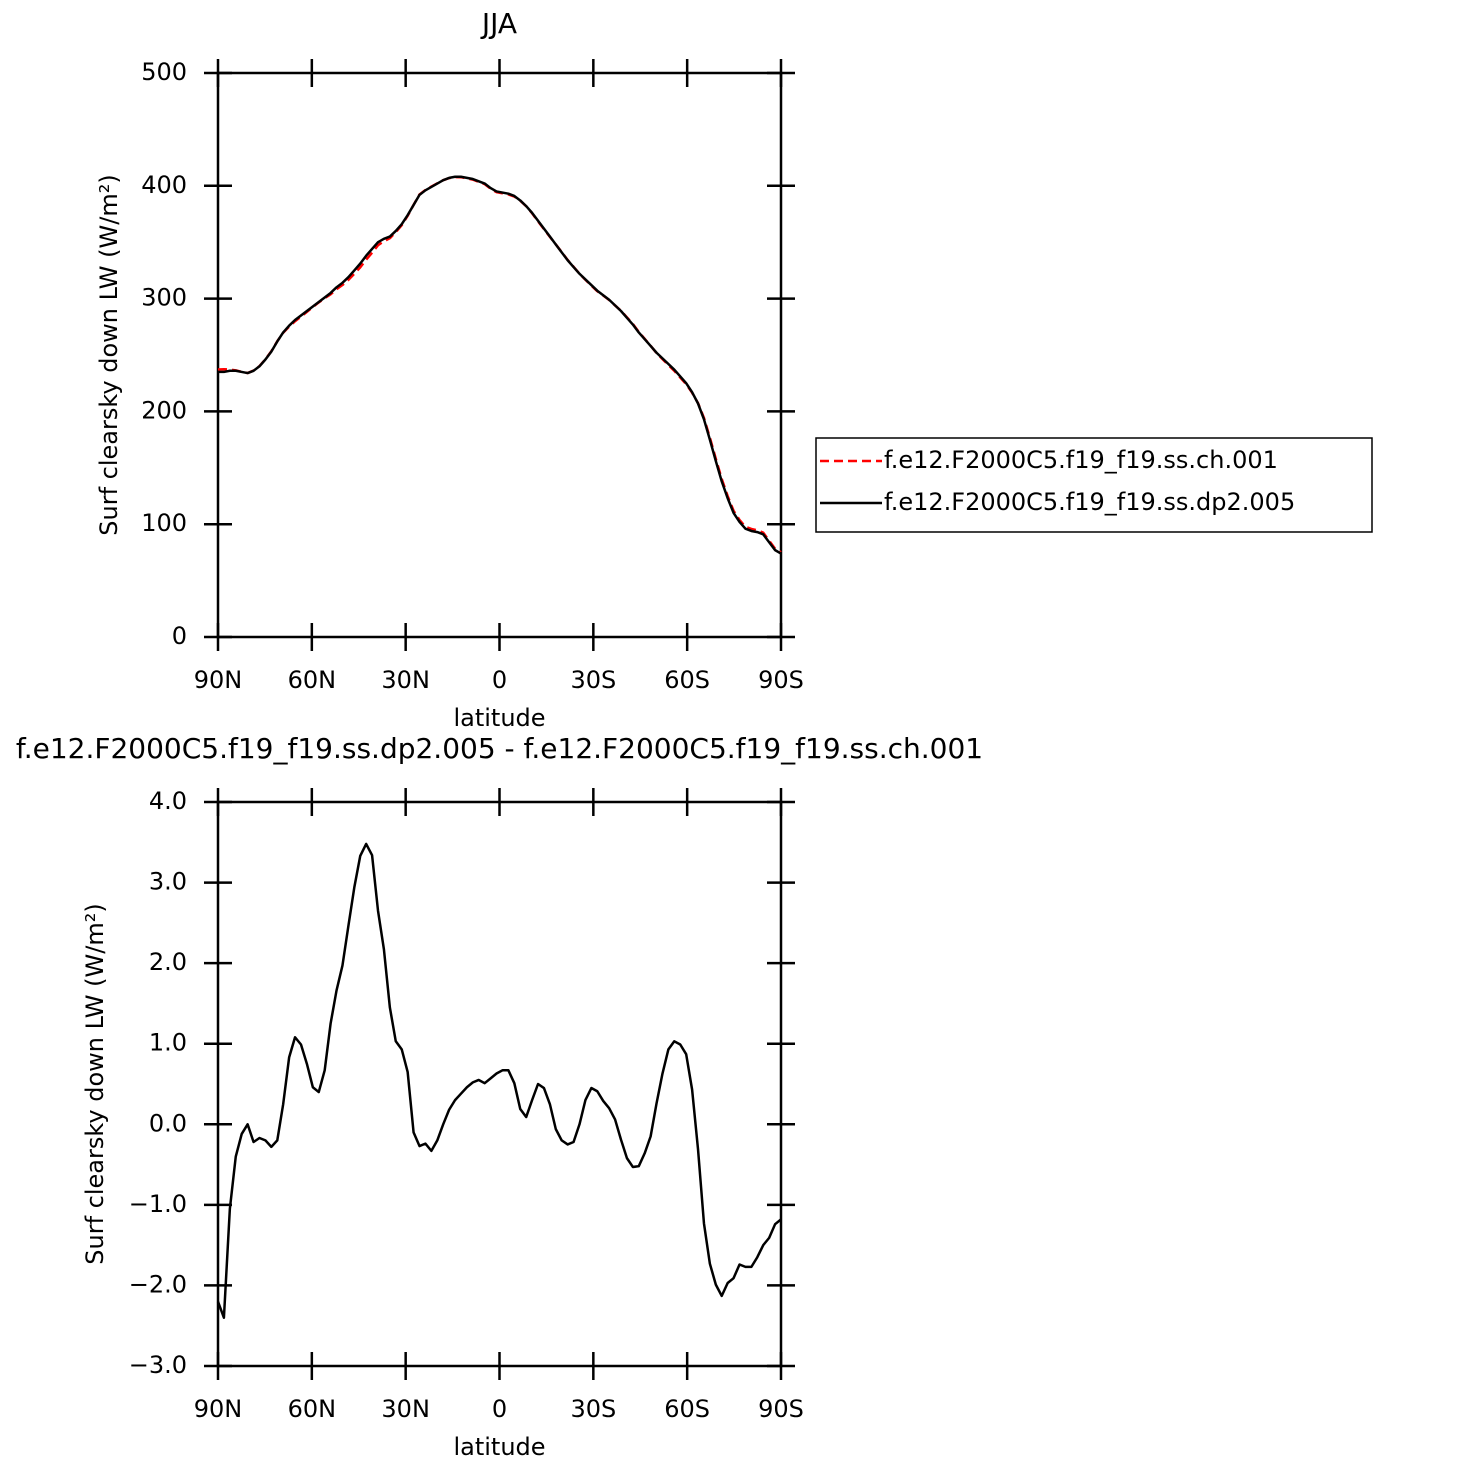 The height and width of the screenshot is (1469, 1467). I want to click on y-tick-label: −2.0, so click(158, 1284).